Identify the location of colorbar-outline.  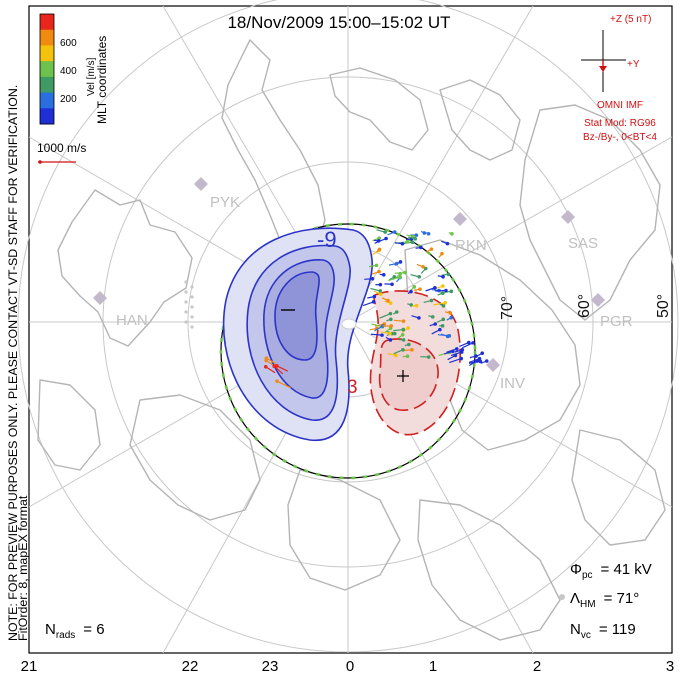
(47, 69).